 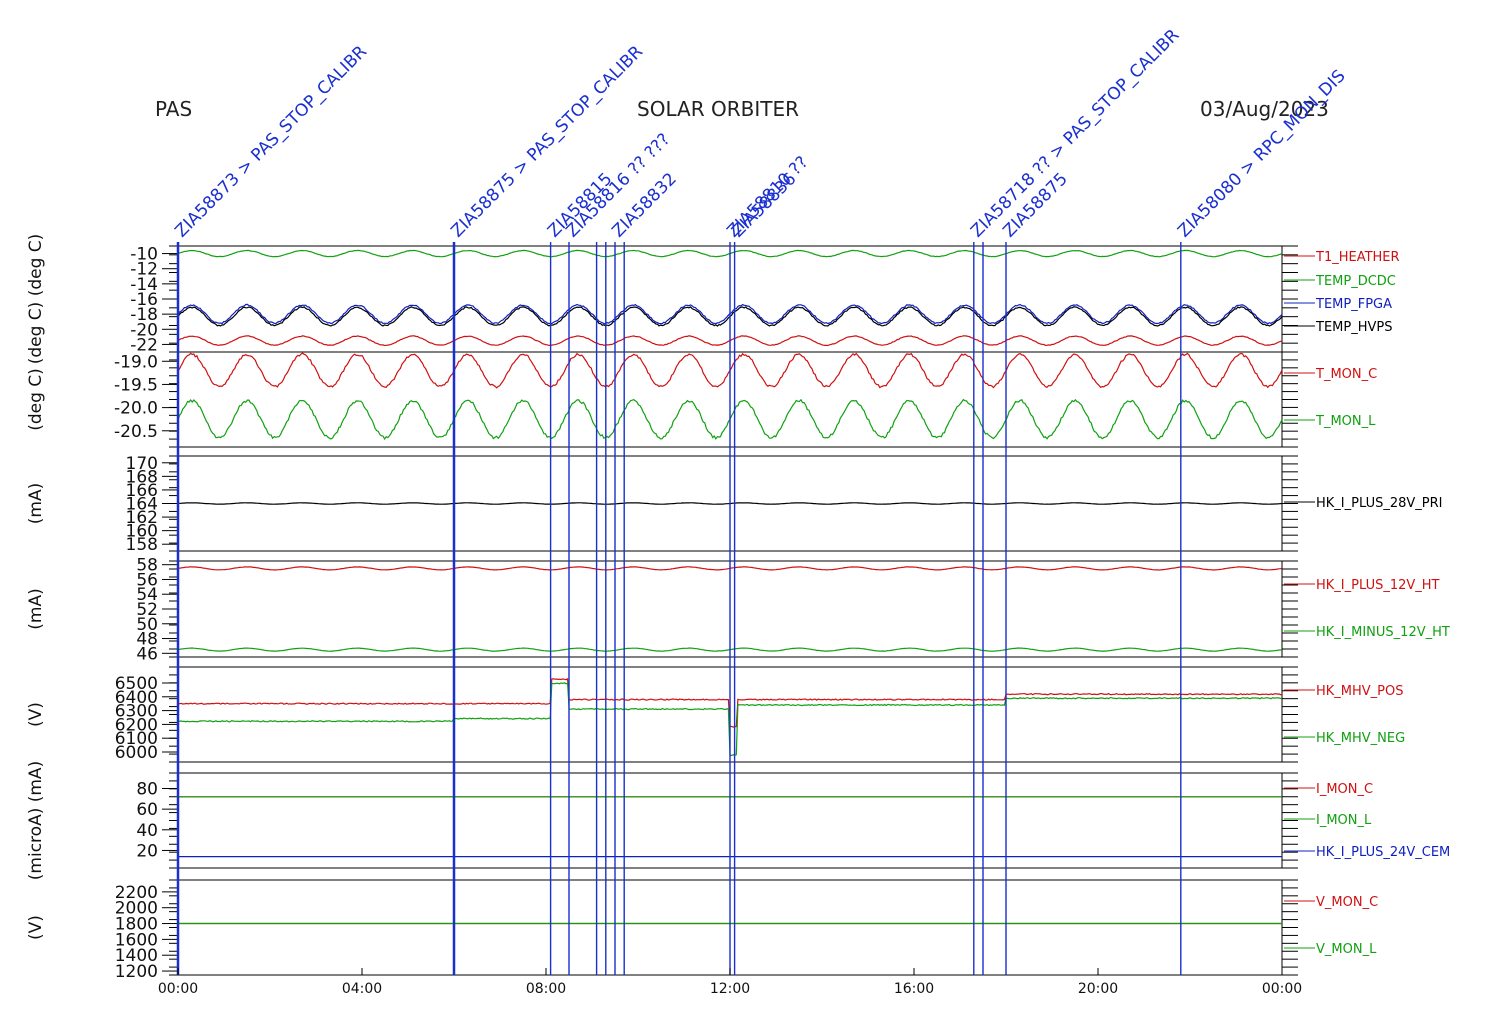 What do you see at coordinates (1346, 949) in the screenshot?
I see `legend-label: V_MON_L` at bounding box center [1346, 949].